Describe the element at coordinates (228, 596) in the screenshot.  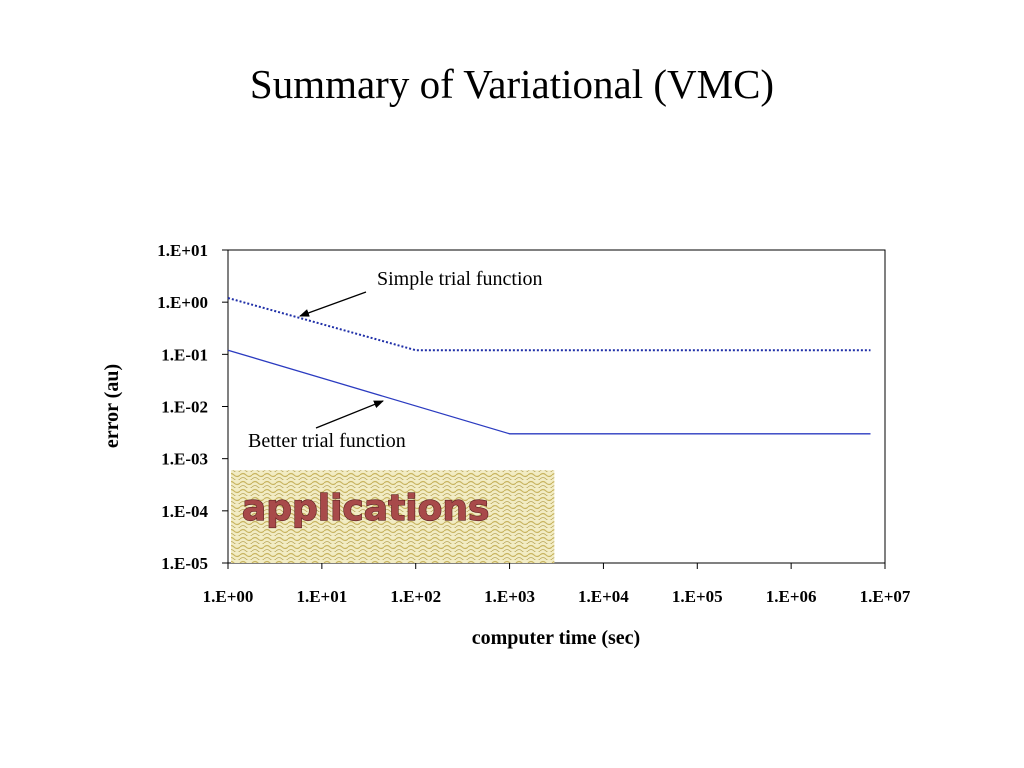
I see `x-tick-label: 1.E+00` at that location.